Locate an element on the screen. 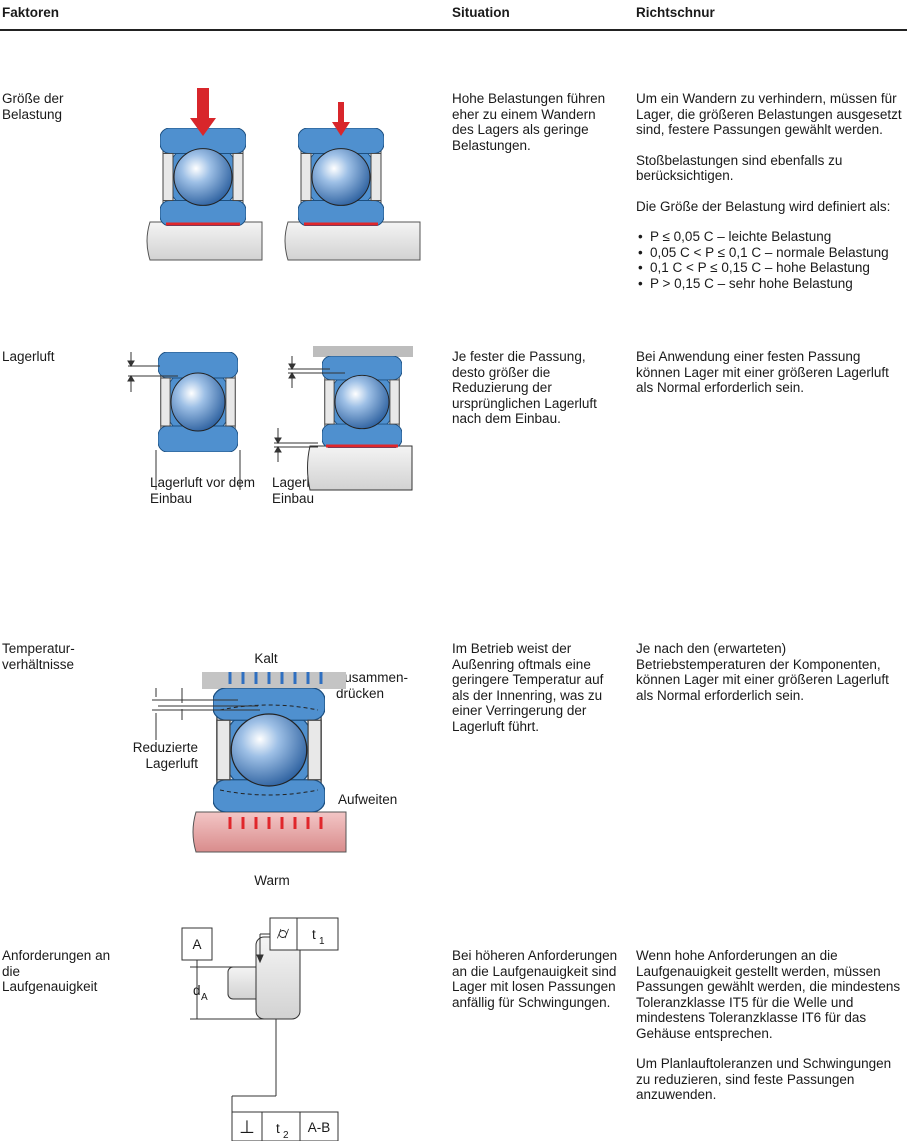 This screenshot has width=907, height=1141. label-runout-sub: 1 is located at coordinates (322, 941).